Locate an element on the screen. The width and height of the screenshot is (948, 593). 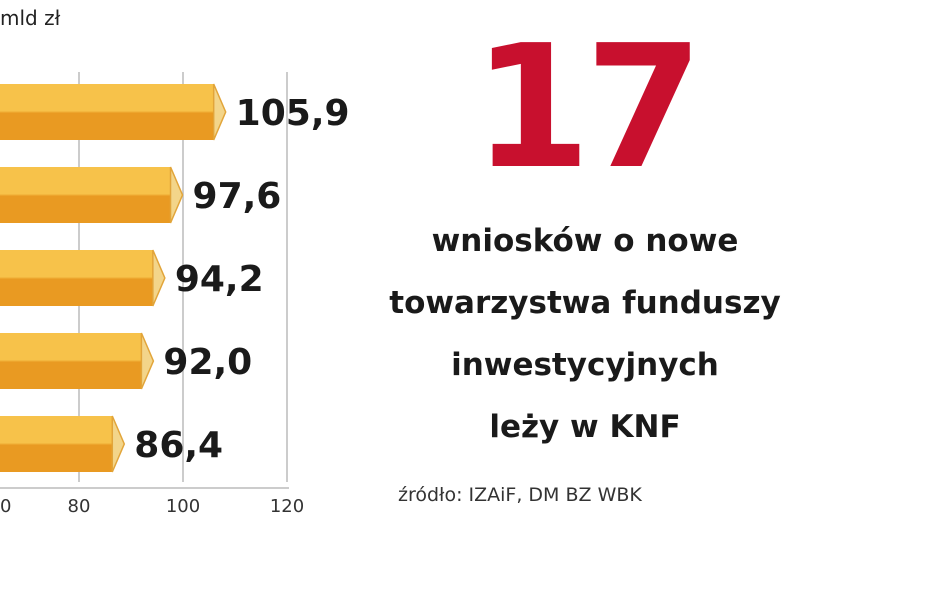
statement-line-1: wniosków o nowe is located at coordinates (585, 241).